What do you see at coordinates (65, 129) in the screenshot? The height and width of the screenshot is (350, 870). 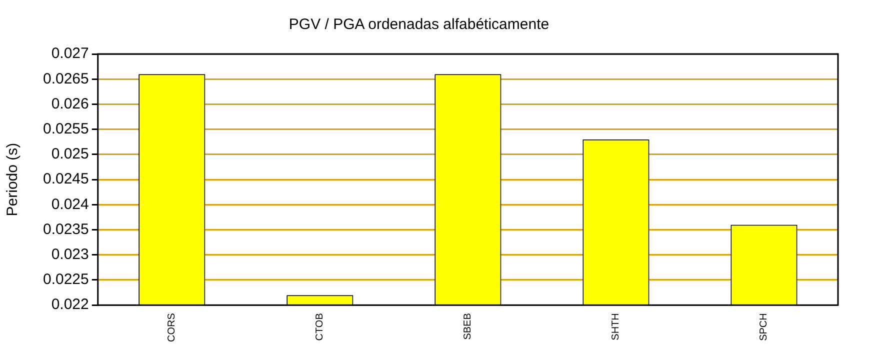 I see `y-tick-label: 0.0255` at bounding box center [65, 129].